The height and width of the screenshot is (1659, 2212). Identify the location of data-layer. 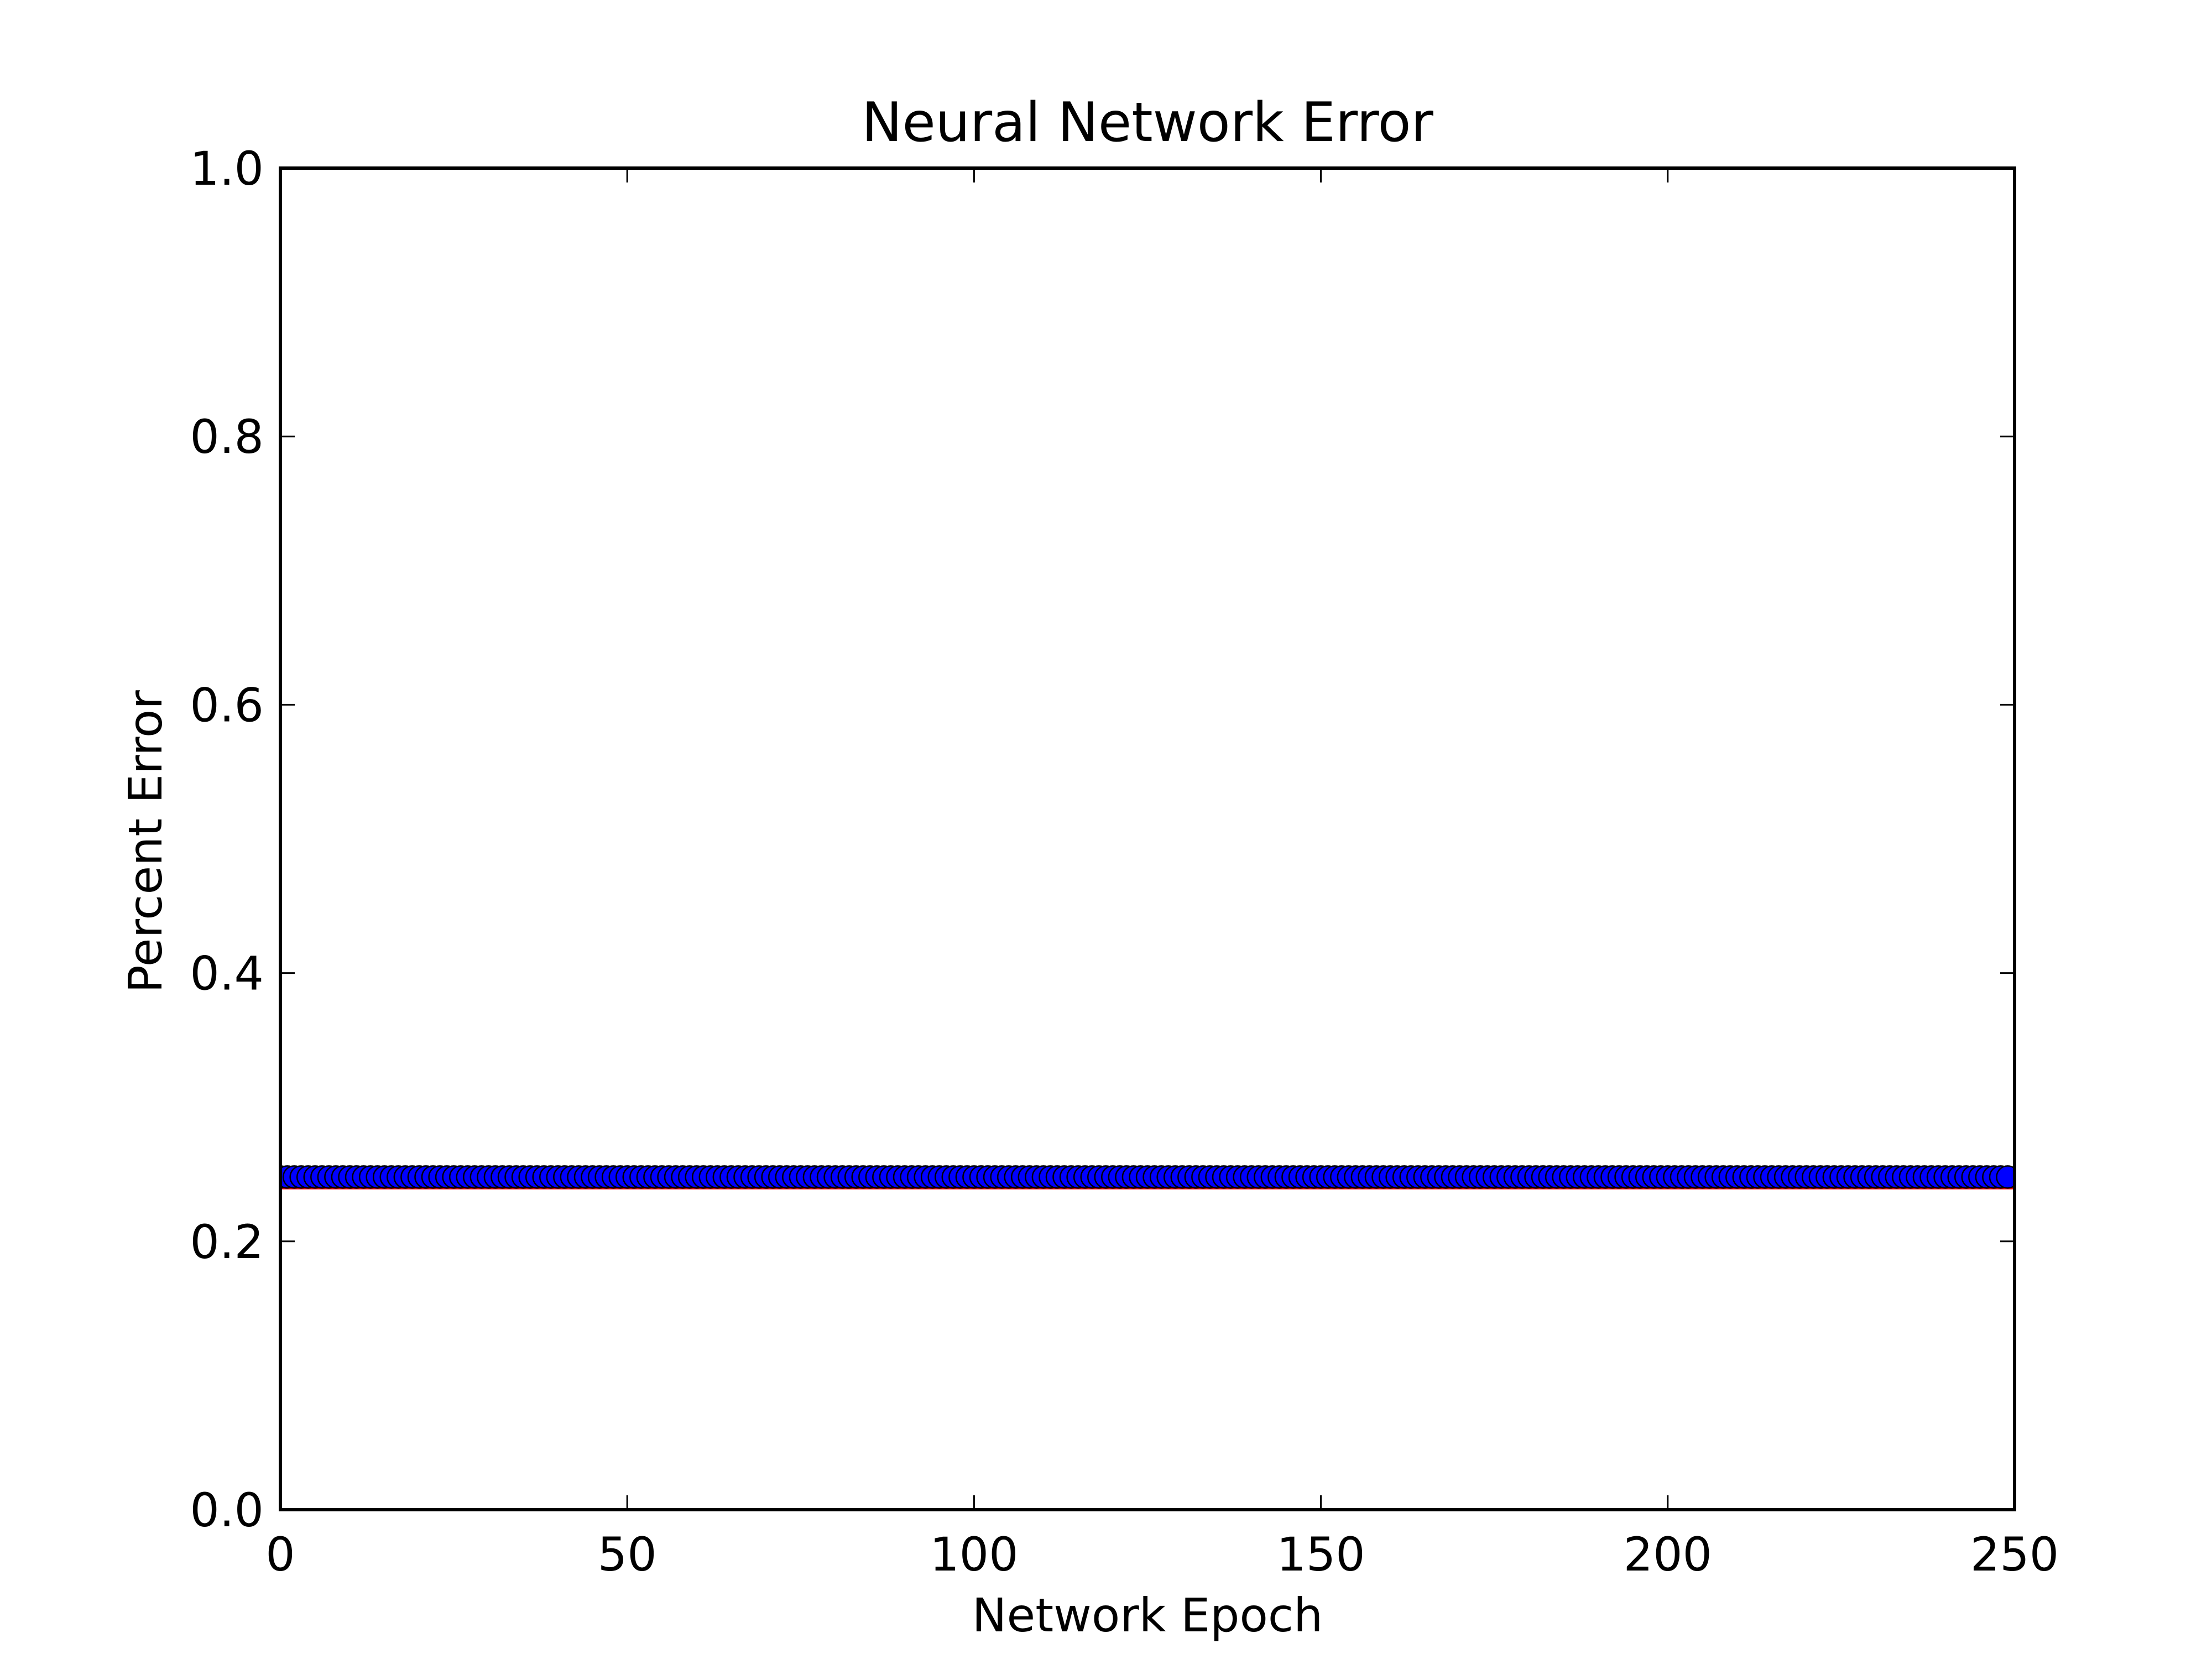
(1147, 1177).